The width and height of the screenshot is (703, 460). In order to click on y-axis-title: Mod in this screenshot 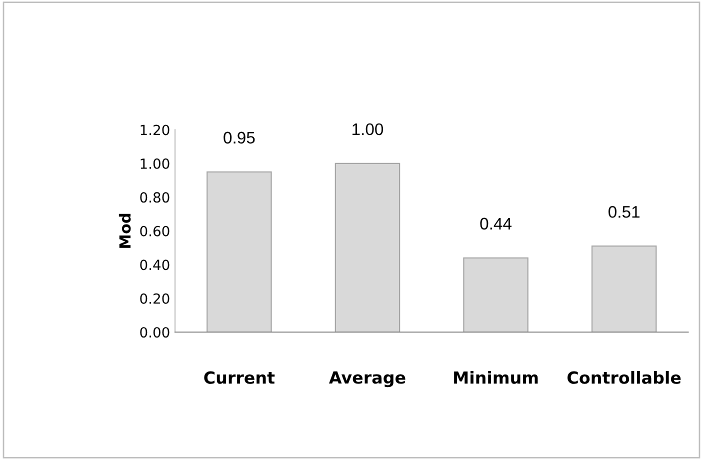, I will do `click(124, 231)`.